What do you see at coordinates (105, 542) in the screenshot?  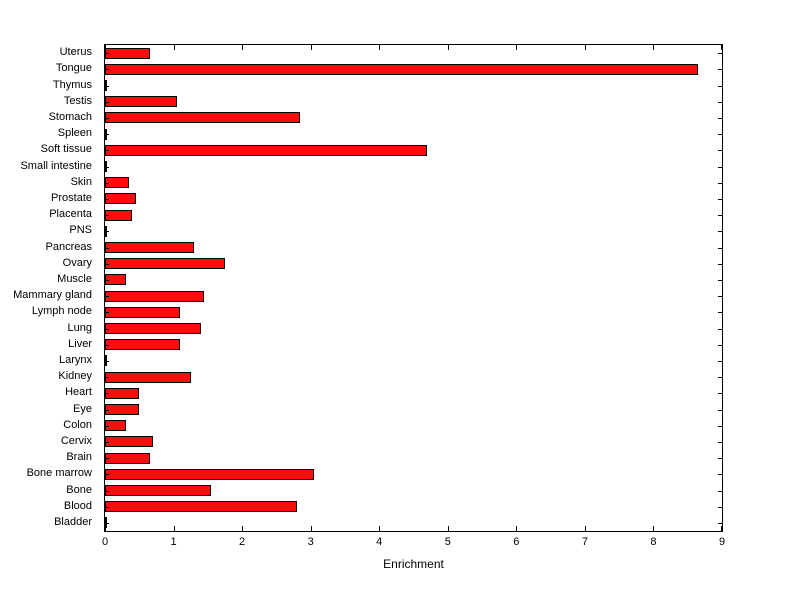 I see `x-tick-label-0: 0` at bounding box center [105, 542].